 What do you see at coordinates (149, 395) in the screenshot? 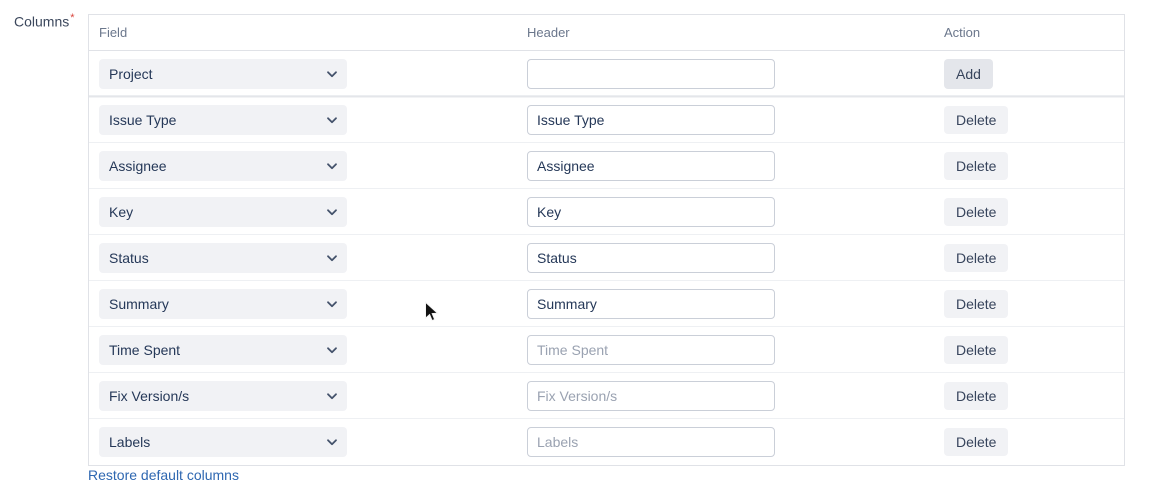
I see `field-select-value: Fix Version/s` at bounding box center [149, 395].